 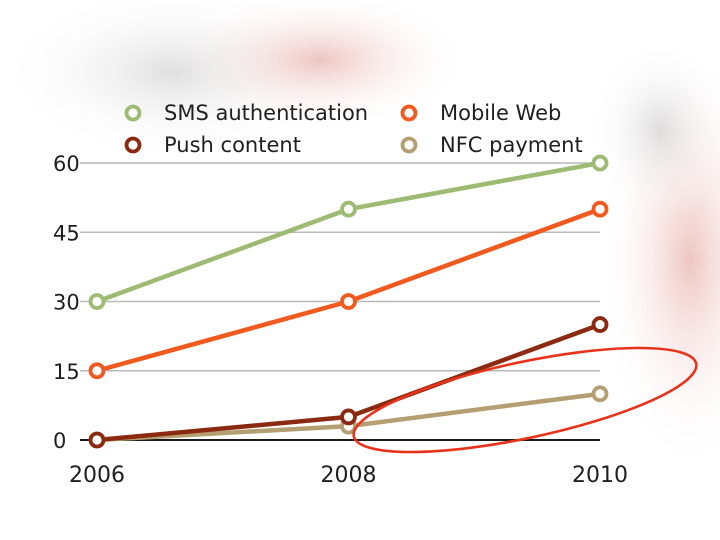 What do you see at coordinates (66, 303) in the screenshot?
I see `y-tick-label: 30` at bounding box center [66, 303].